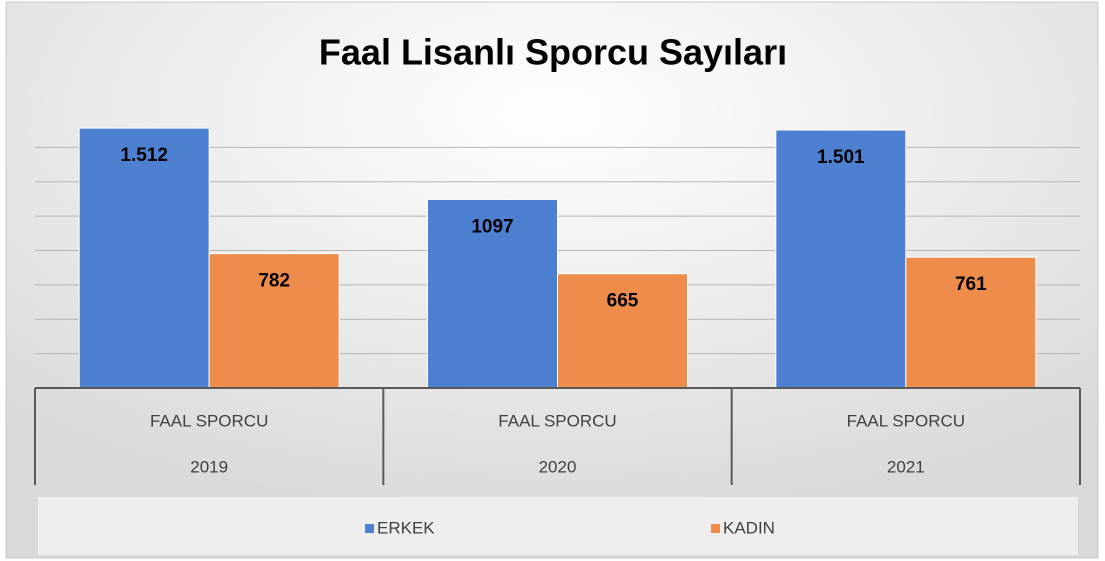 The height and width of the screenshot is (561, 1105). I want to click on x-tick-label: 2020, so click(558, 466).